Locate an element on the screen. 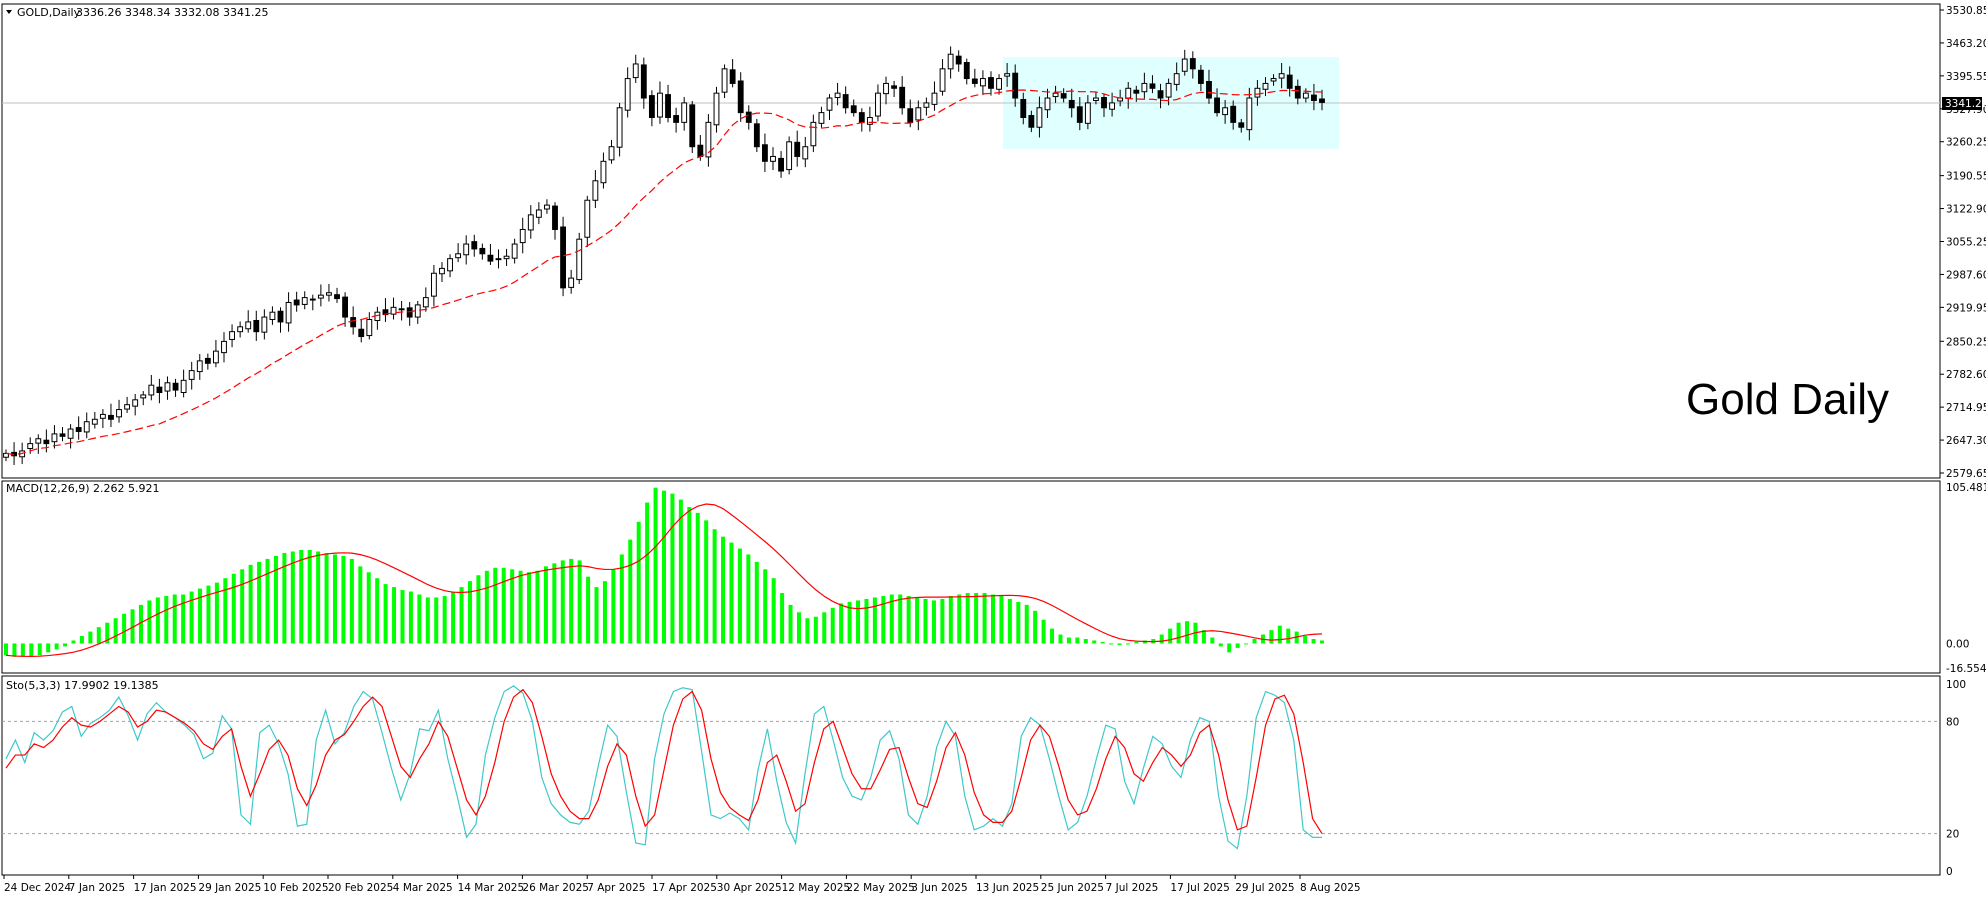 This screenshot has width=1986, height=898. price-tick-label: 3122.90 is located at coordinates (1966, 210).